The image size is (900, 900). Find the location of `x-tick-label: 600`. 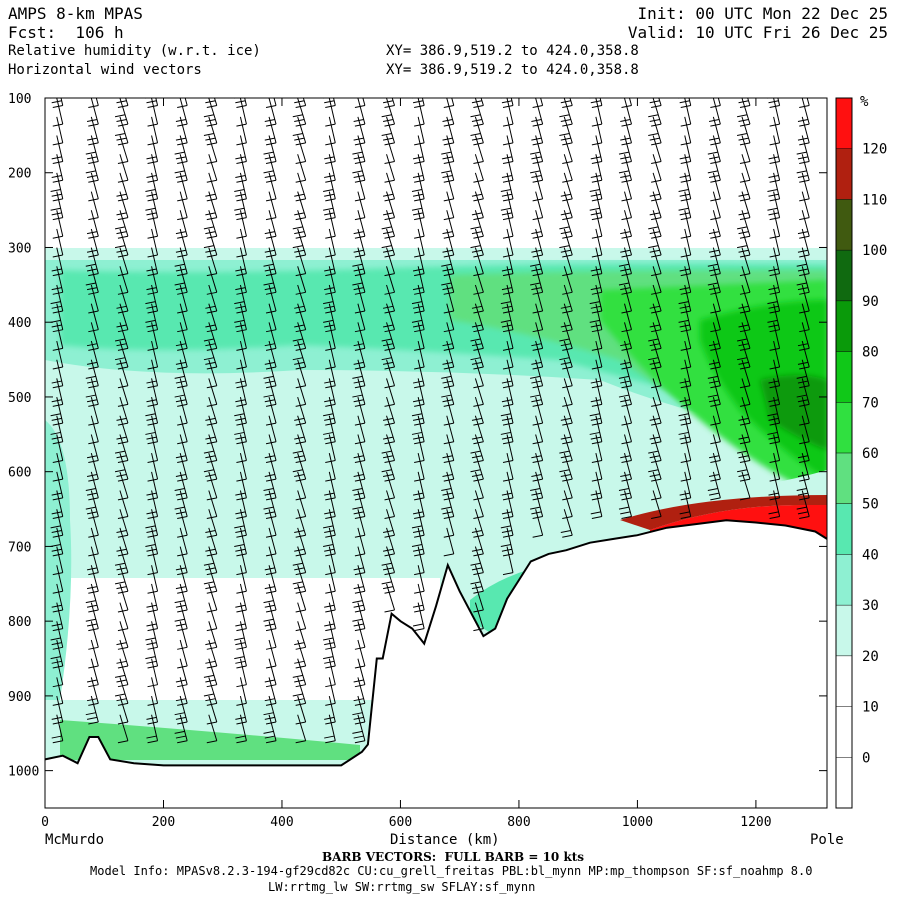

x-tick-label: 600 is located at coordinates (400, 822).